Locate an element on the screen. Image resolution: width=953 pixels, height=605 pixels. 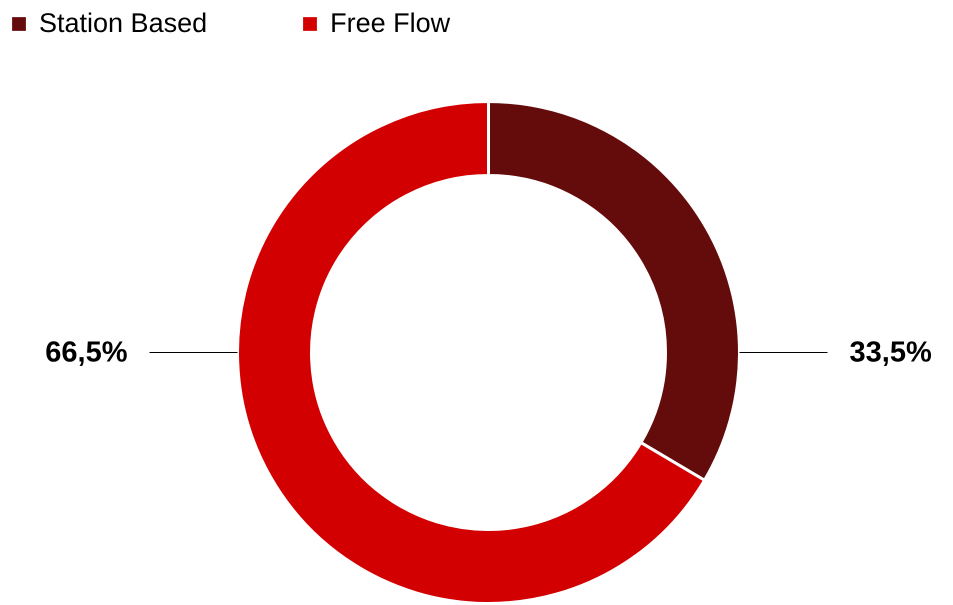
data-label: 33,5% is located at coordinates (891, 352).